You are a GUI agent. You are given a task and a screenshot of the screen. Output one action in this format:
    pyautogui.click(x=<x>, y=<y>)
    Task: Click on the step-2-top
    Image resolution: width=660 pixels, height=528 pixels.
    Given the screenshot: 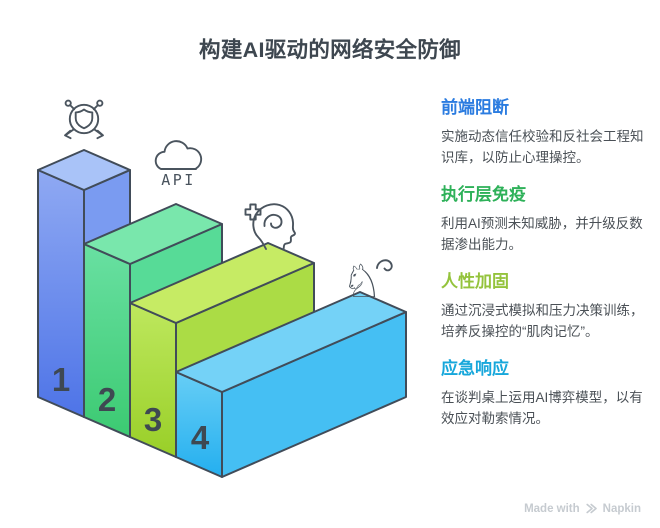 What is the action you would take?
    pyautogui.click(x=153, y=234)
    